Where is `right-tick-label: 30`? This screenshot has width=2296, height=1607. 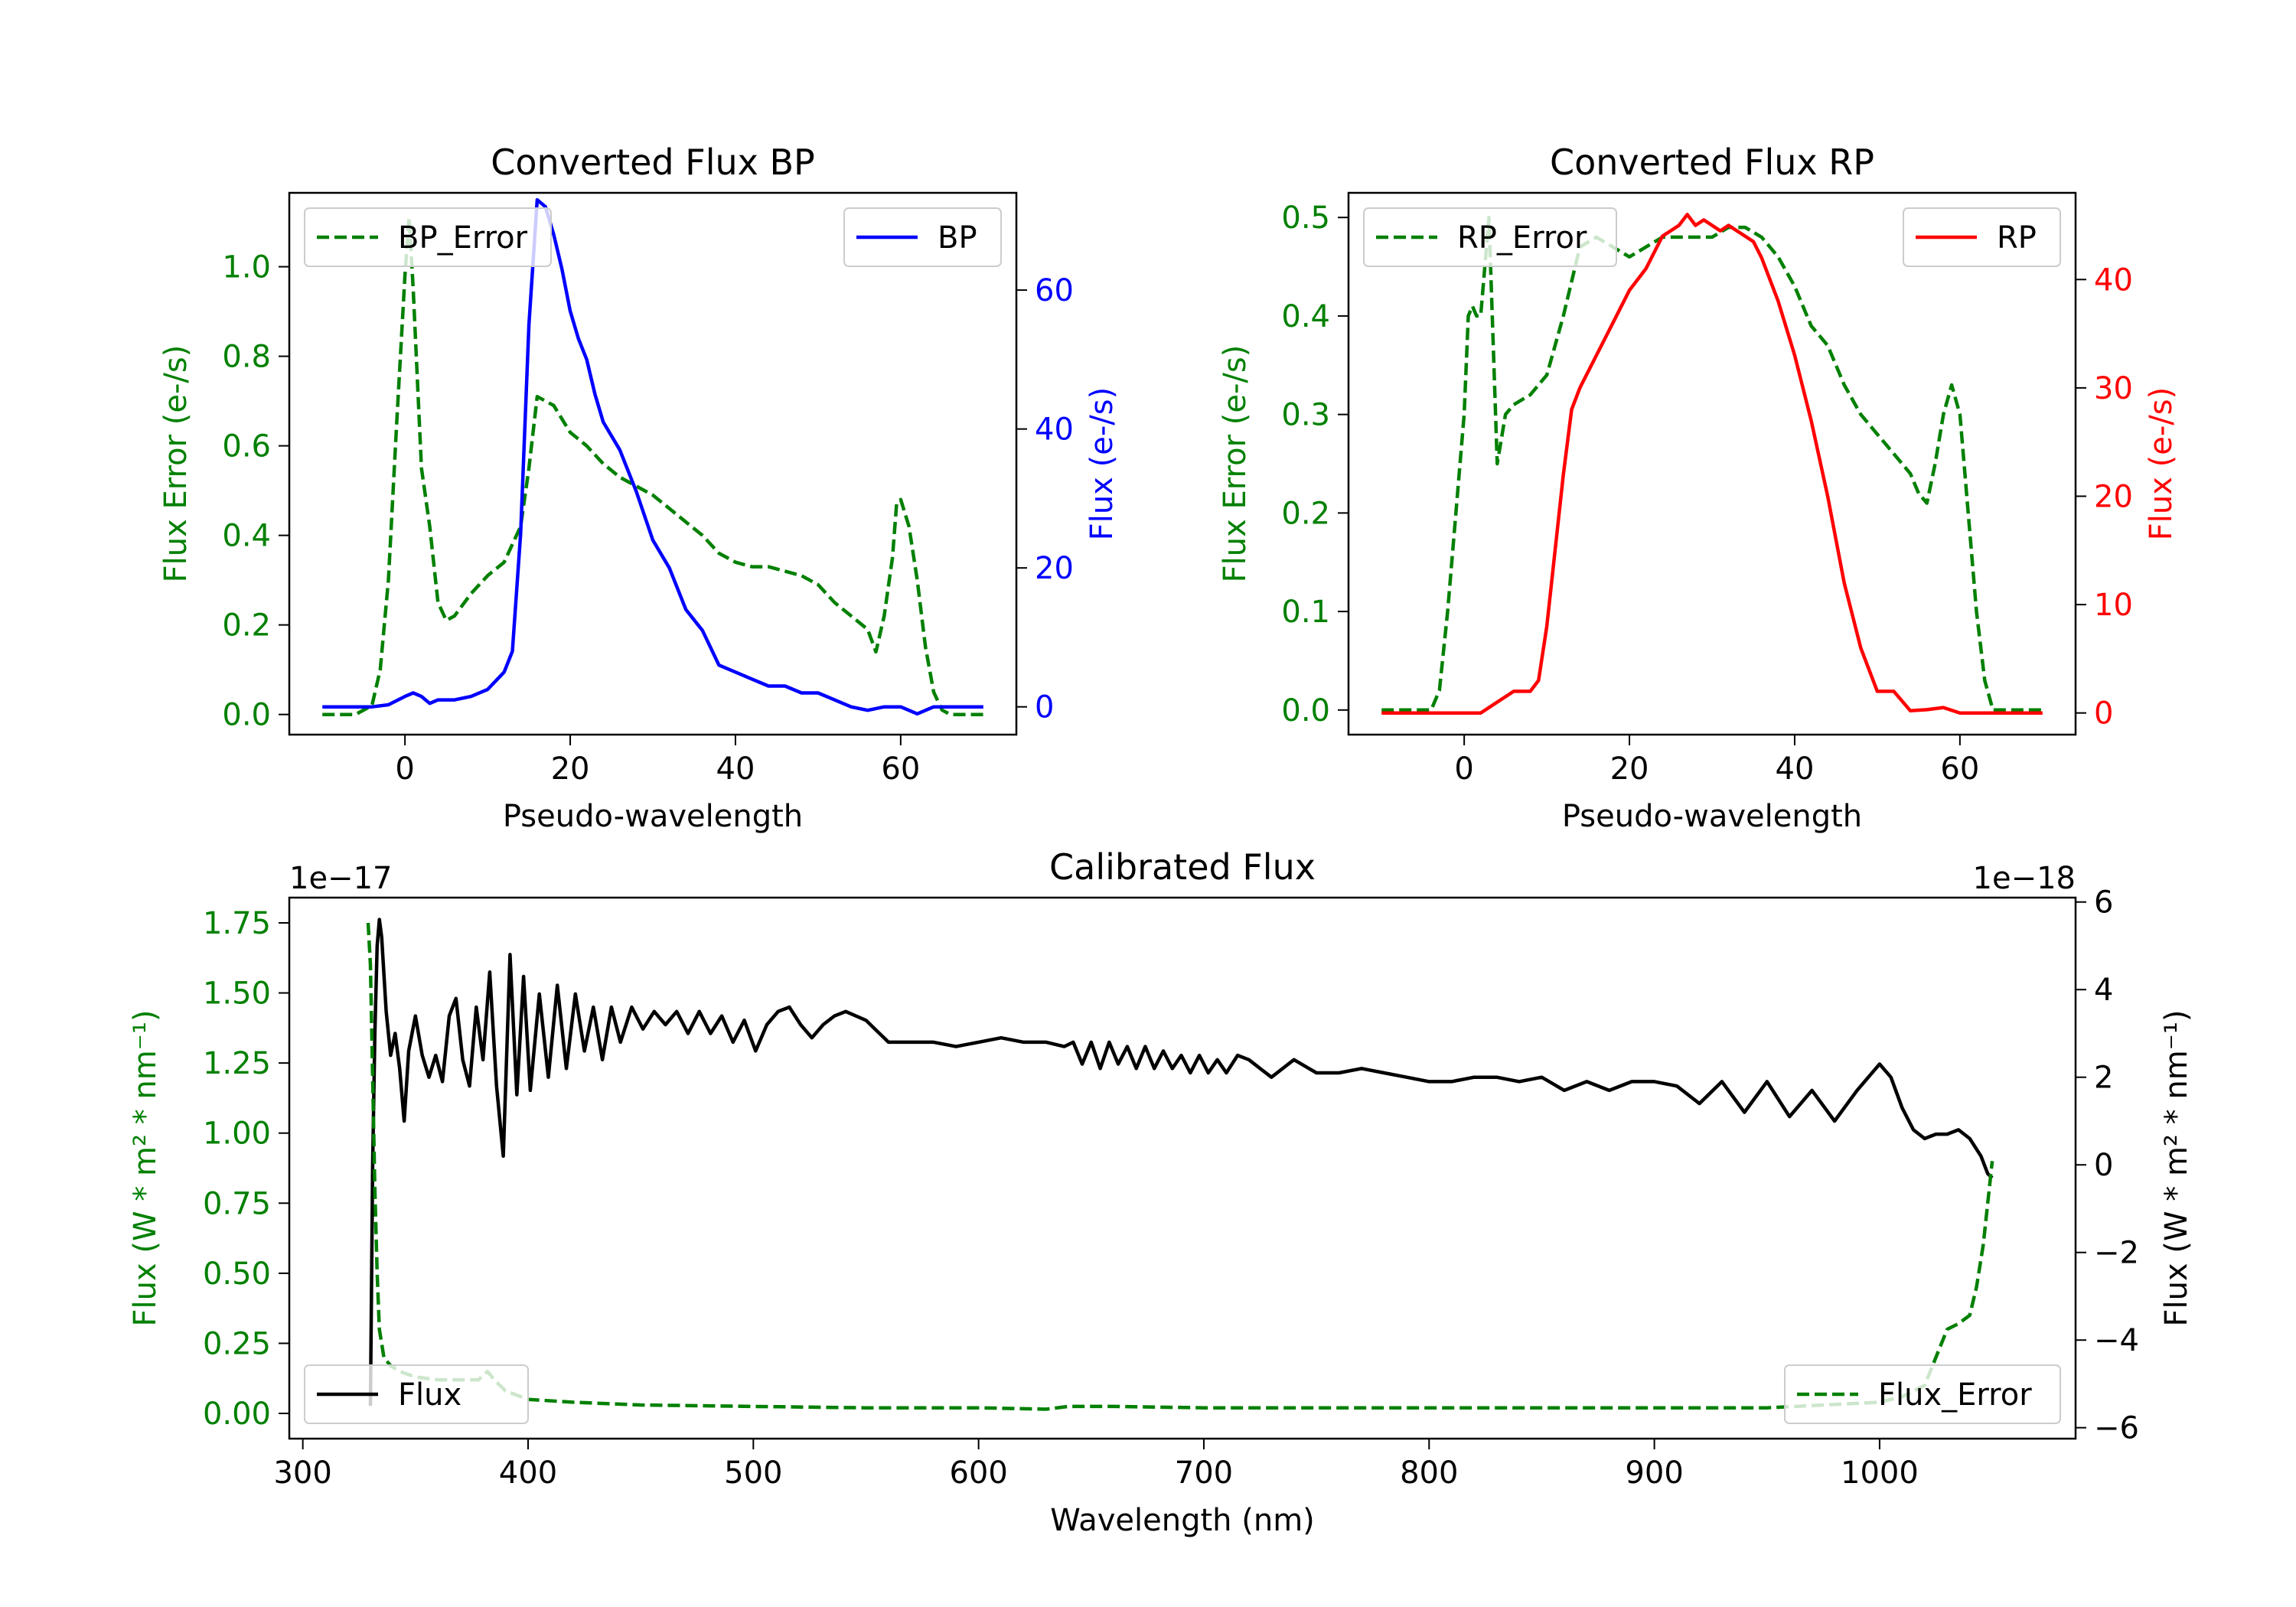 right-tick-label: 30 is located at coordinates (2113, 388).